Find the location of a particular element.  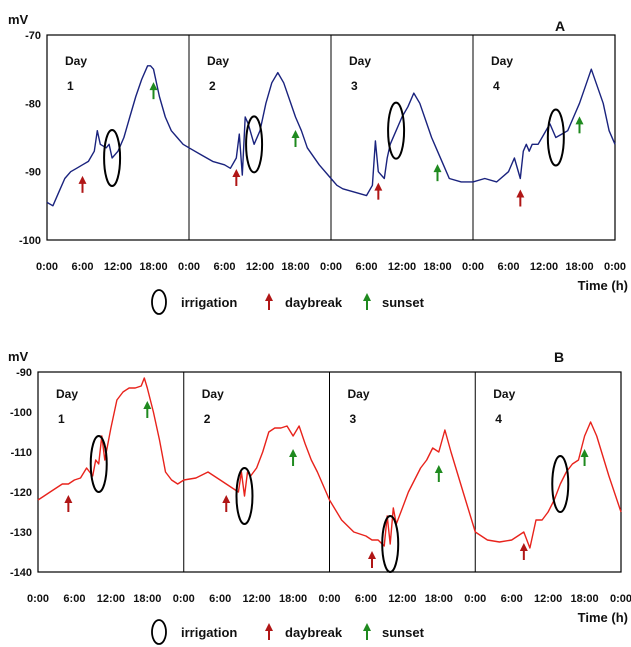

legend: irrigation daybreak sunset is located at coordinates (288, 302).